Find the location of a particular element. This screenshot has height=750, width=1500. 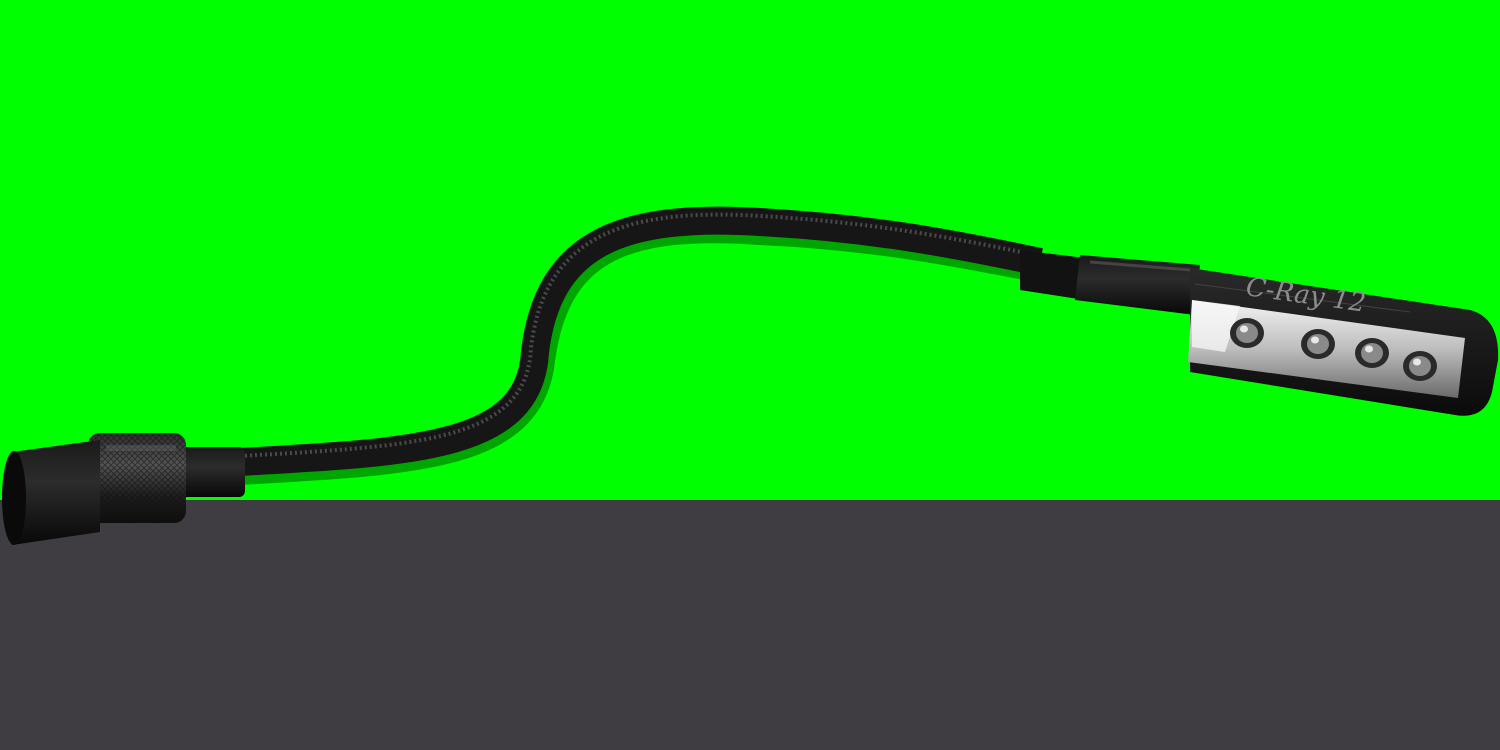

led-bulbs is located at coordinates (1333, 349).